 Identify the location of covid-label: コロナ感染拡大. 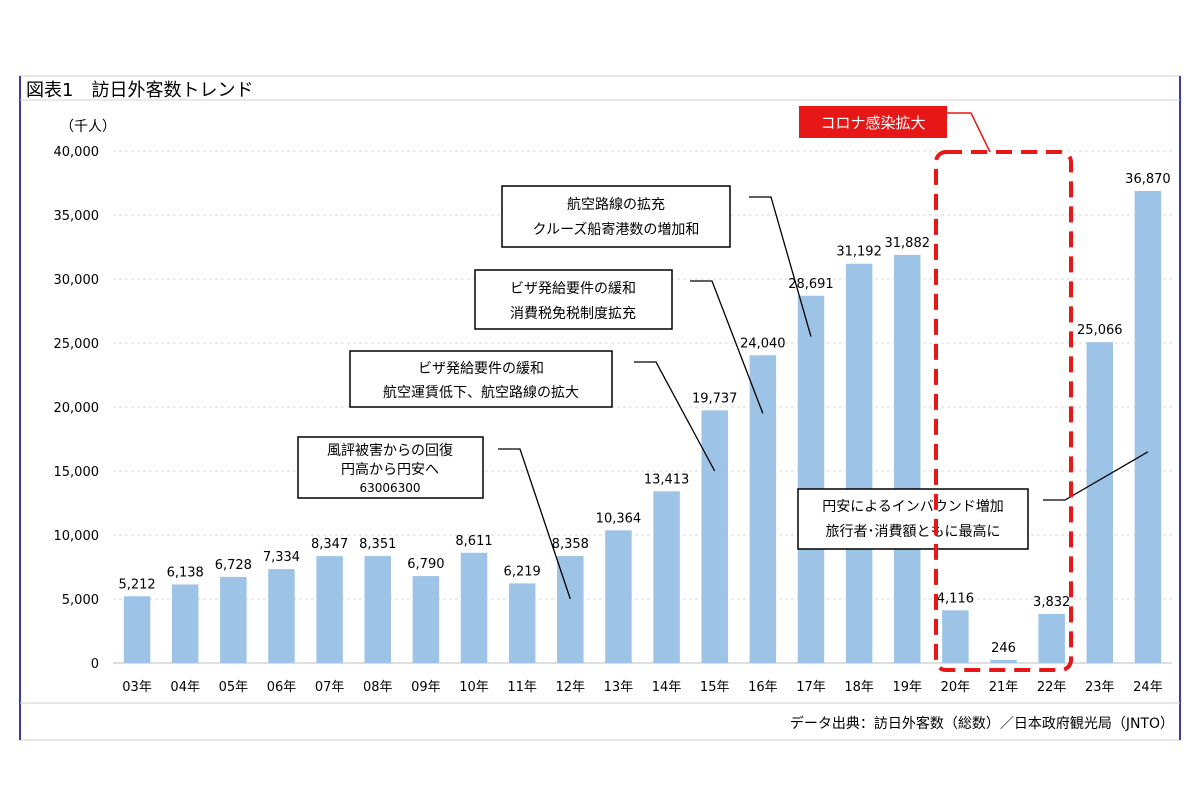
(872, 123).